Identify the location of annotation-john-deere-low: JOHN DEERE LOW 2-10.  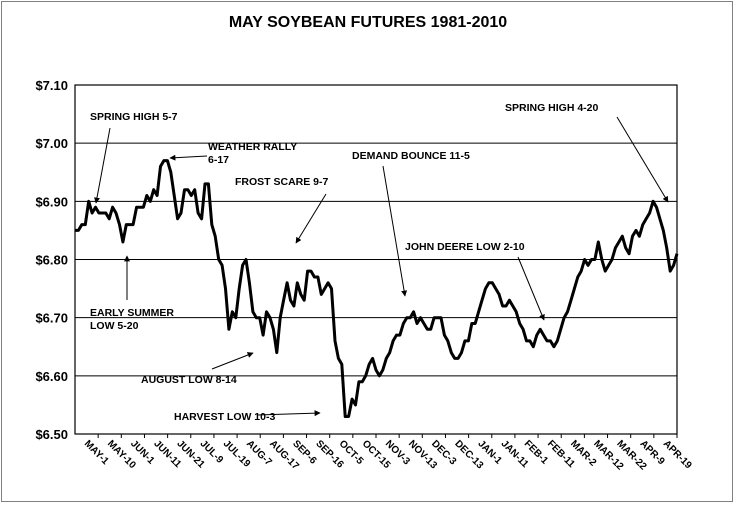
(465, 247).